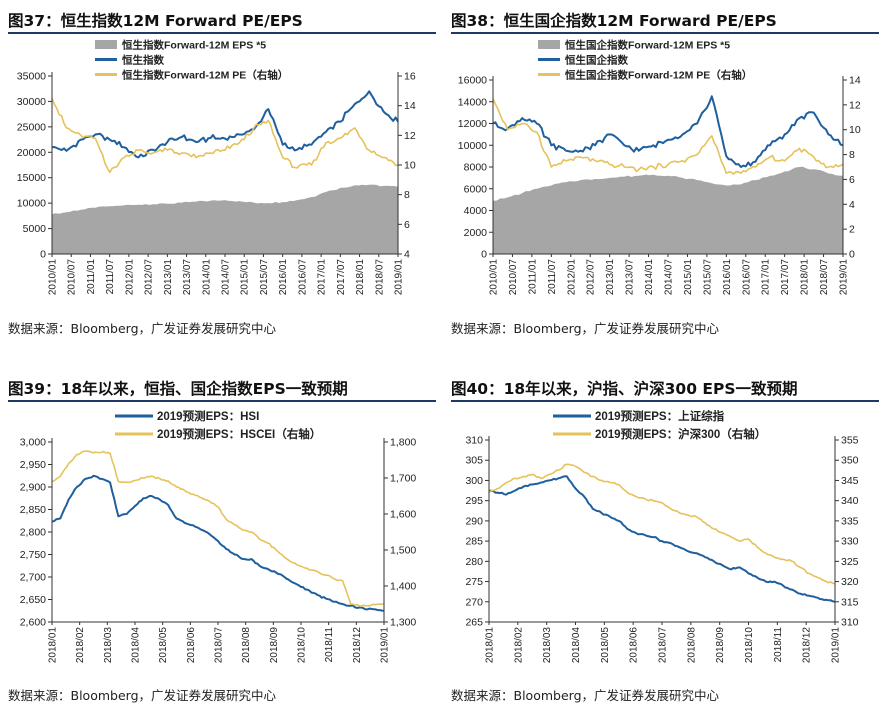  I want to click on y-left-tick-label: 3,000, so click(33, 443).